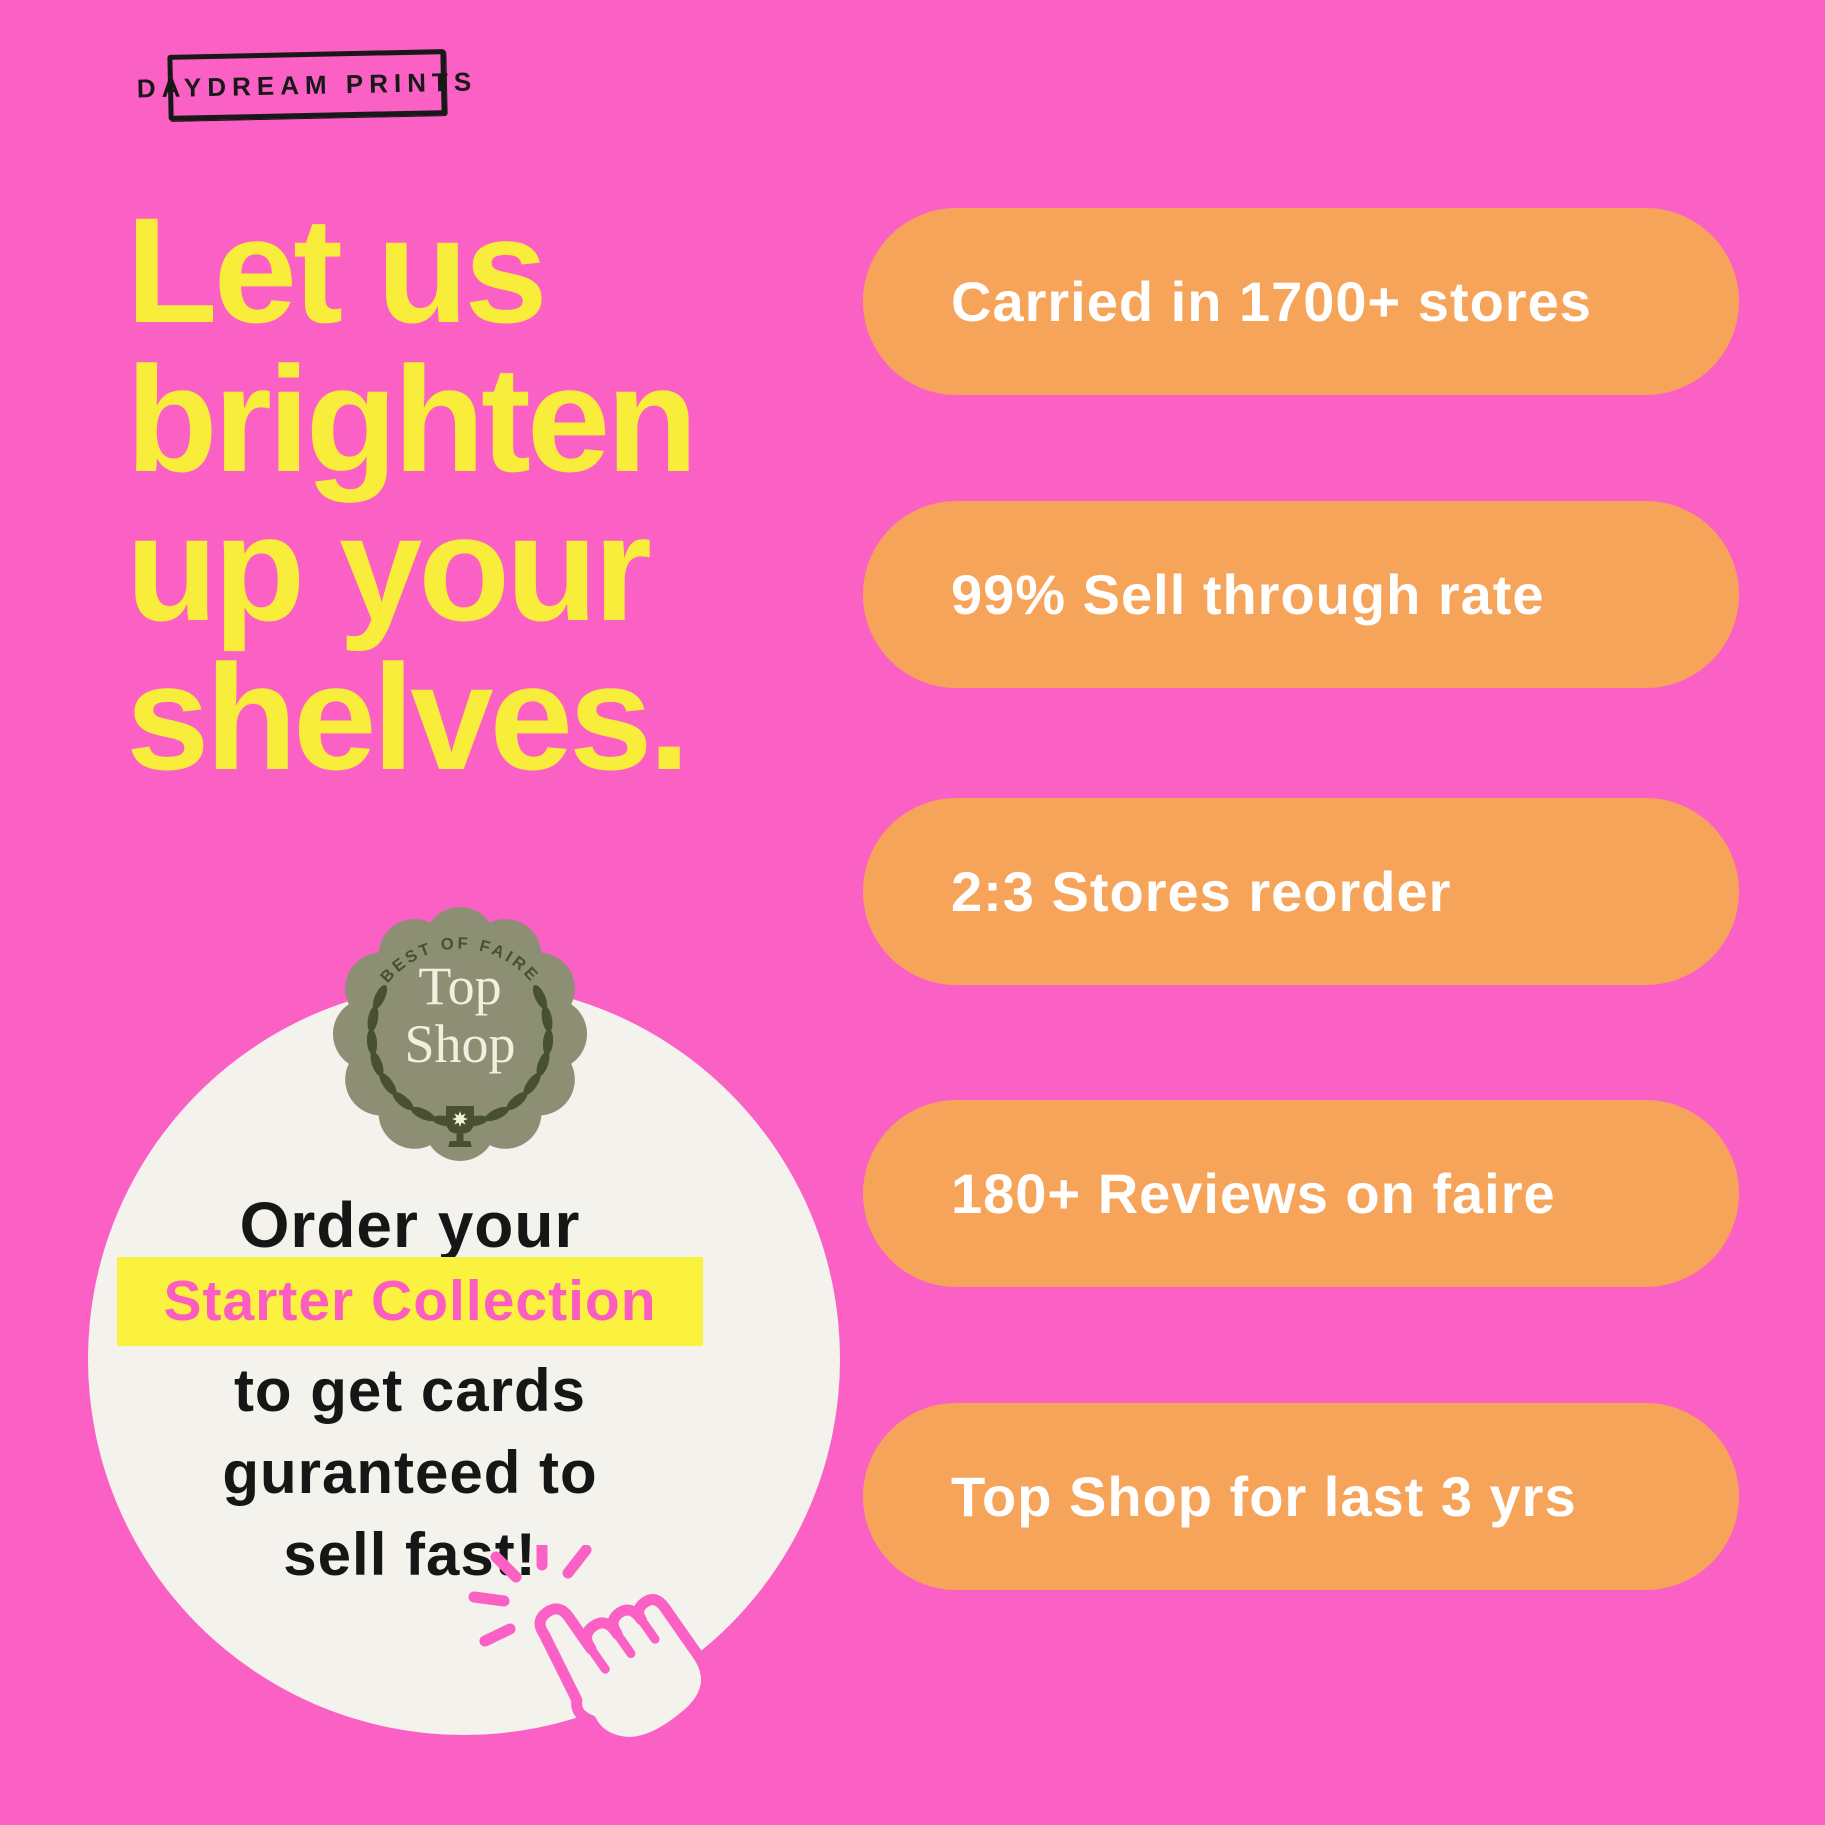  I want to click on stat-pill: 2:3 Stores reorder, so click(1301, 891).